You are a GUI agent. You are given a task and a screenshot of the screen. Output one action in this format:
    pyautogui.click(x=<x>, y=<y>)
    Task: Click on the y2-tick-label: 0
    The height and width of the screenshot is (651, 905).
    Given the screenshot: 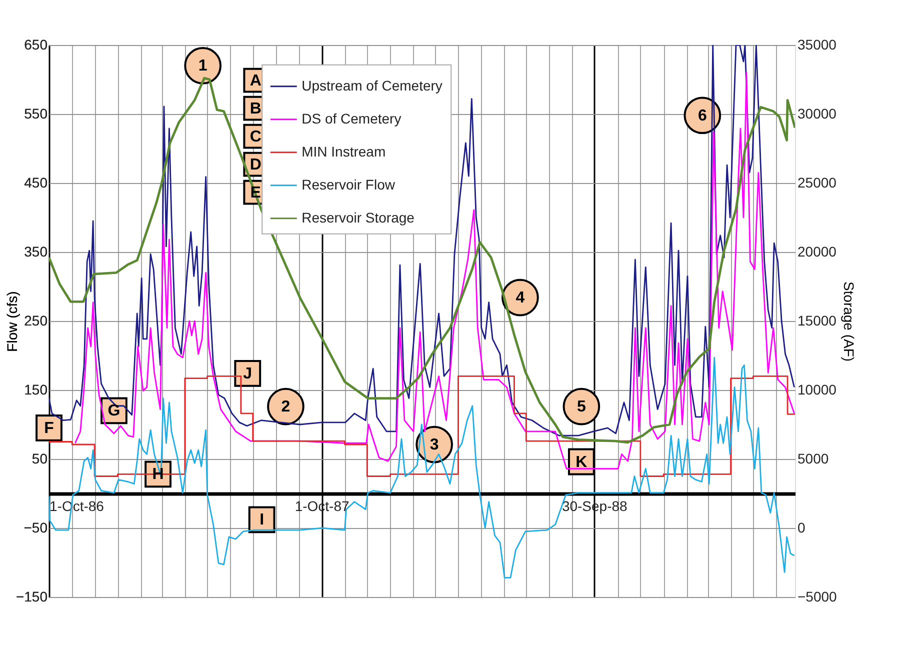 What is the action you would take?
    pyautogui.click(x=802, y=528)
    